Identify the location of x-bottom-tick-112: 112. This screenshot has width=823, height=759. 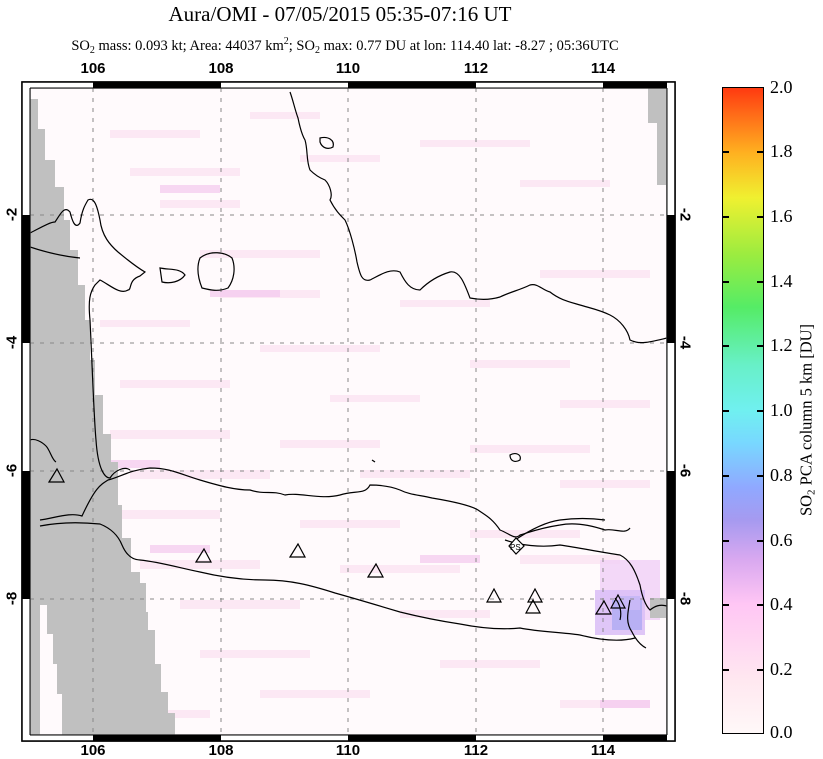
(476, 750).